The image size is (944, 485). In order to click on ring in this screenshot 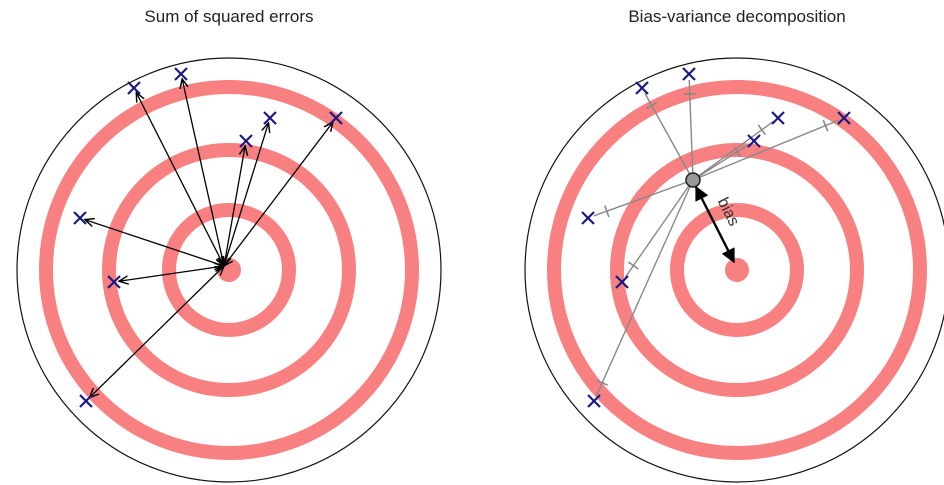, I will do `click(737, 270)`.